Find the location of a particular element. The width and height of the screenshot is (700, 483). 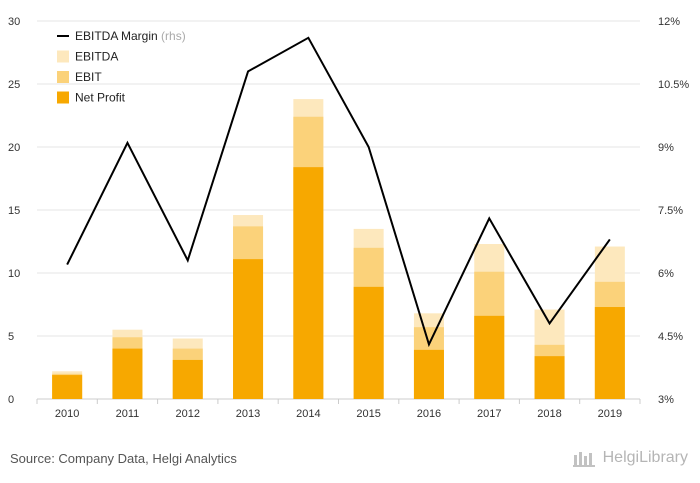

y-tick-label-right: 10.5% is located at coordinates (673, 85).